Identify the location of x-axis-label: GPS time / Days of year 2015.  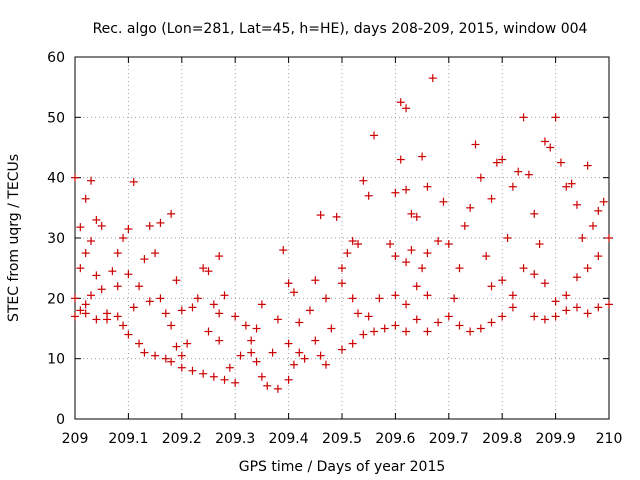
(342, 467).